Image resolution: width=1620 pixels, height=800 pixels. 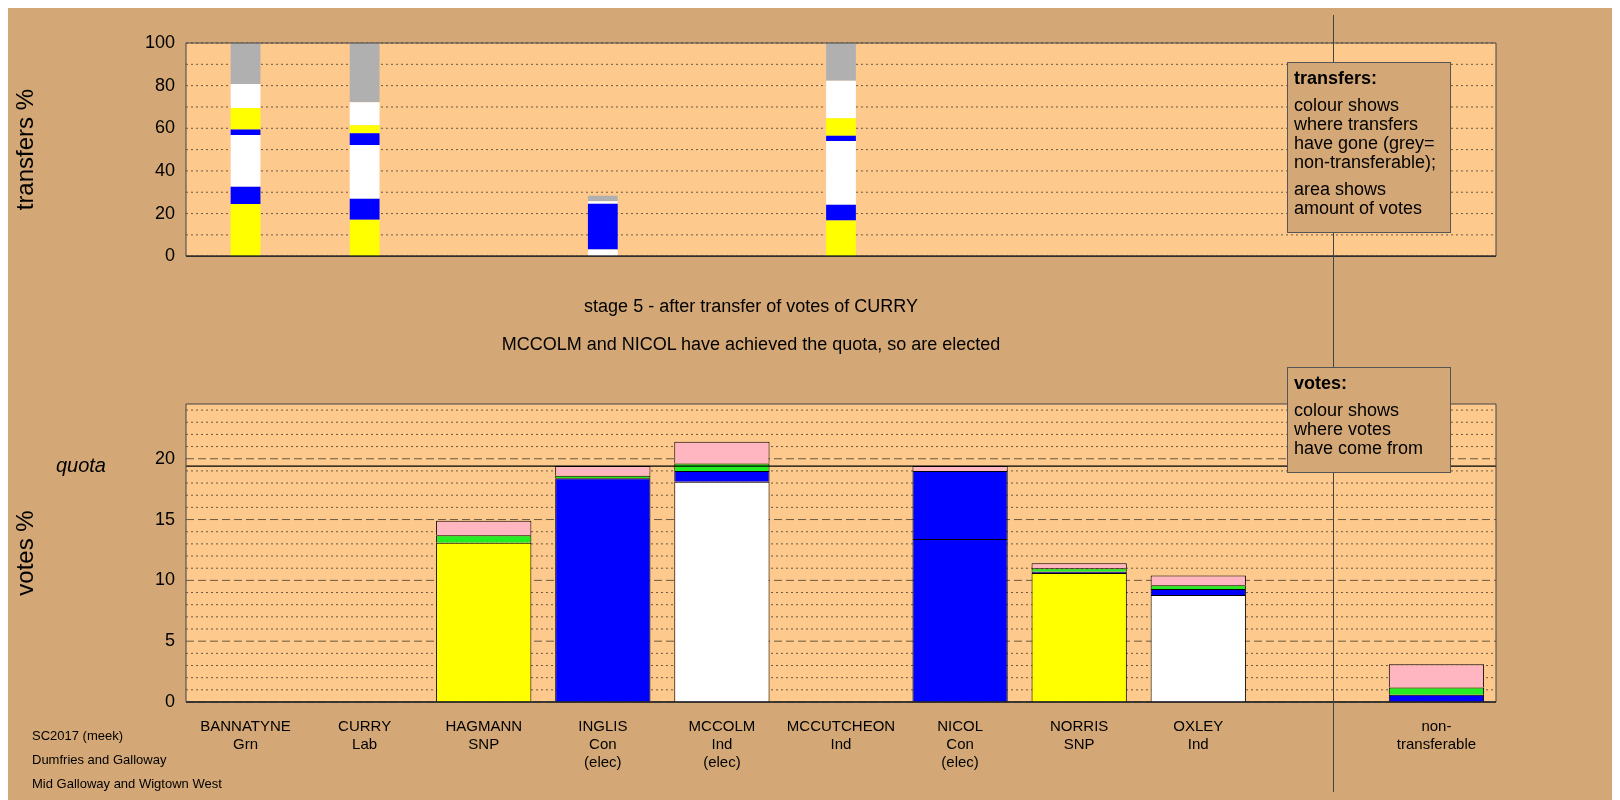 What do you see at coordinates (159, 41) in the screenshot?
I see `y-tick-label: 100` at bounding box center [159, 41].